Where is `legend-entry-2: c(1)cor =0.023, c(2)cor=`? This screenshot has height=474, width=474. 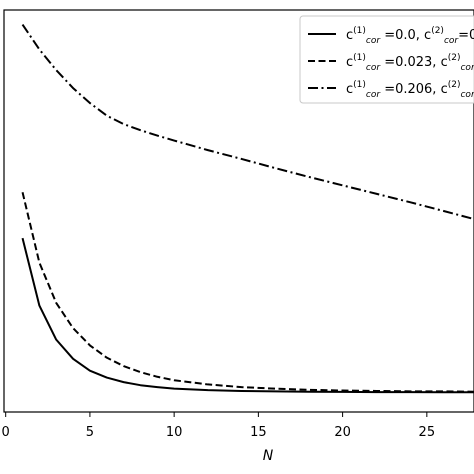
legend-entry-2: c(1)cor =0.023, c(2)cor= is located at coordinates (410, 63).